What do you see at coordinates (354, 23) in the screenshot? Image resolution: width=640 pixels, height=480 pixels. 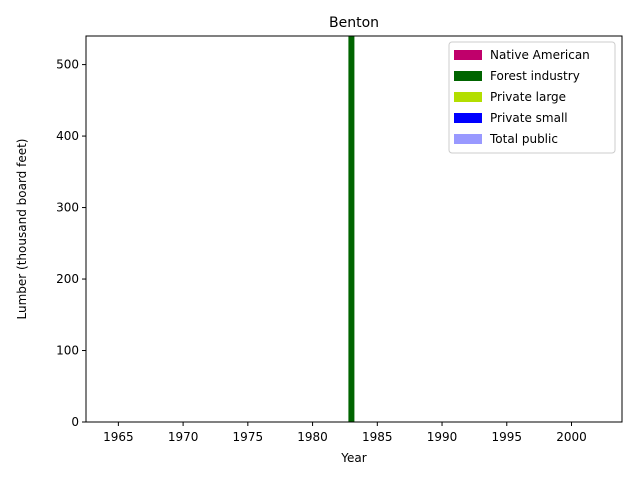 I see `chart-title: Benton` at bounding box center [354, 23].